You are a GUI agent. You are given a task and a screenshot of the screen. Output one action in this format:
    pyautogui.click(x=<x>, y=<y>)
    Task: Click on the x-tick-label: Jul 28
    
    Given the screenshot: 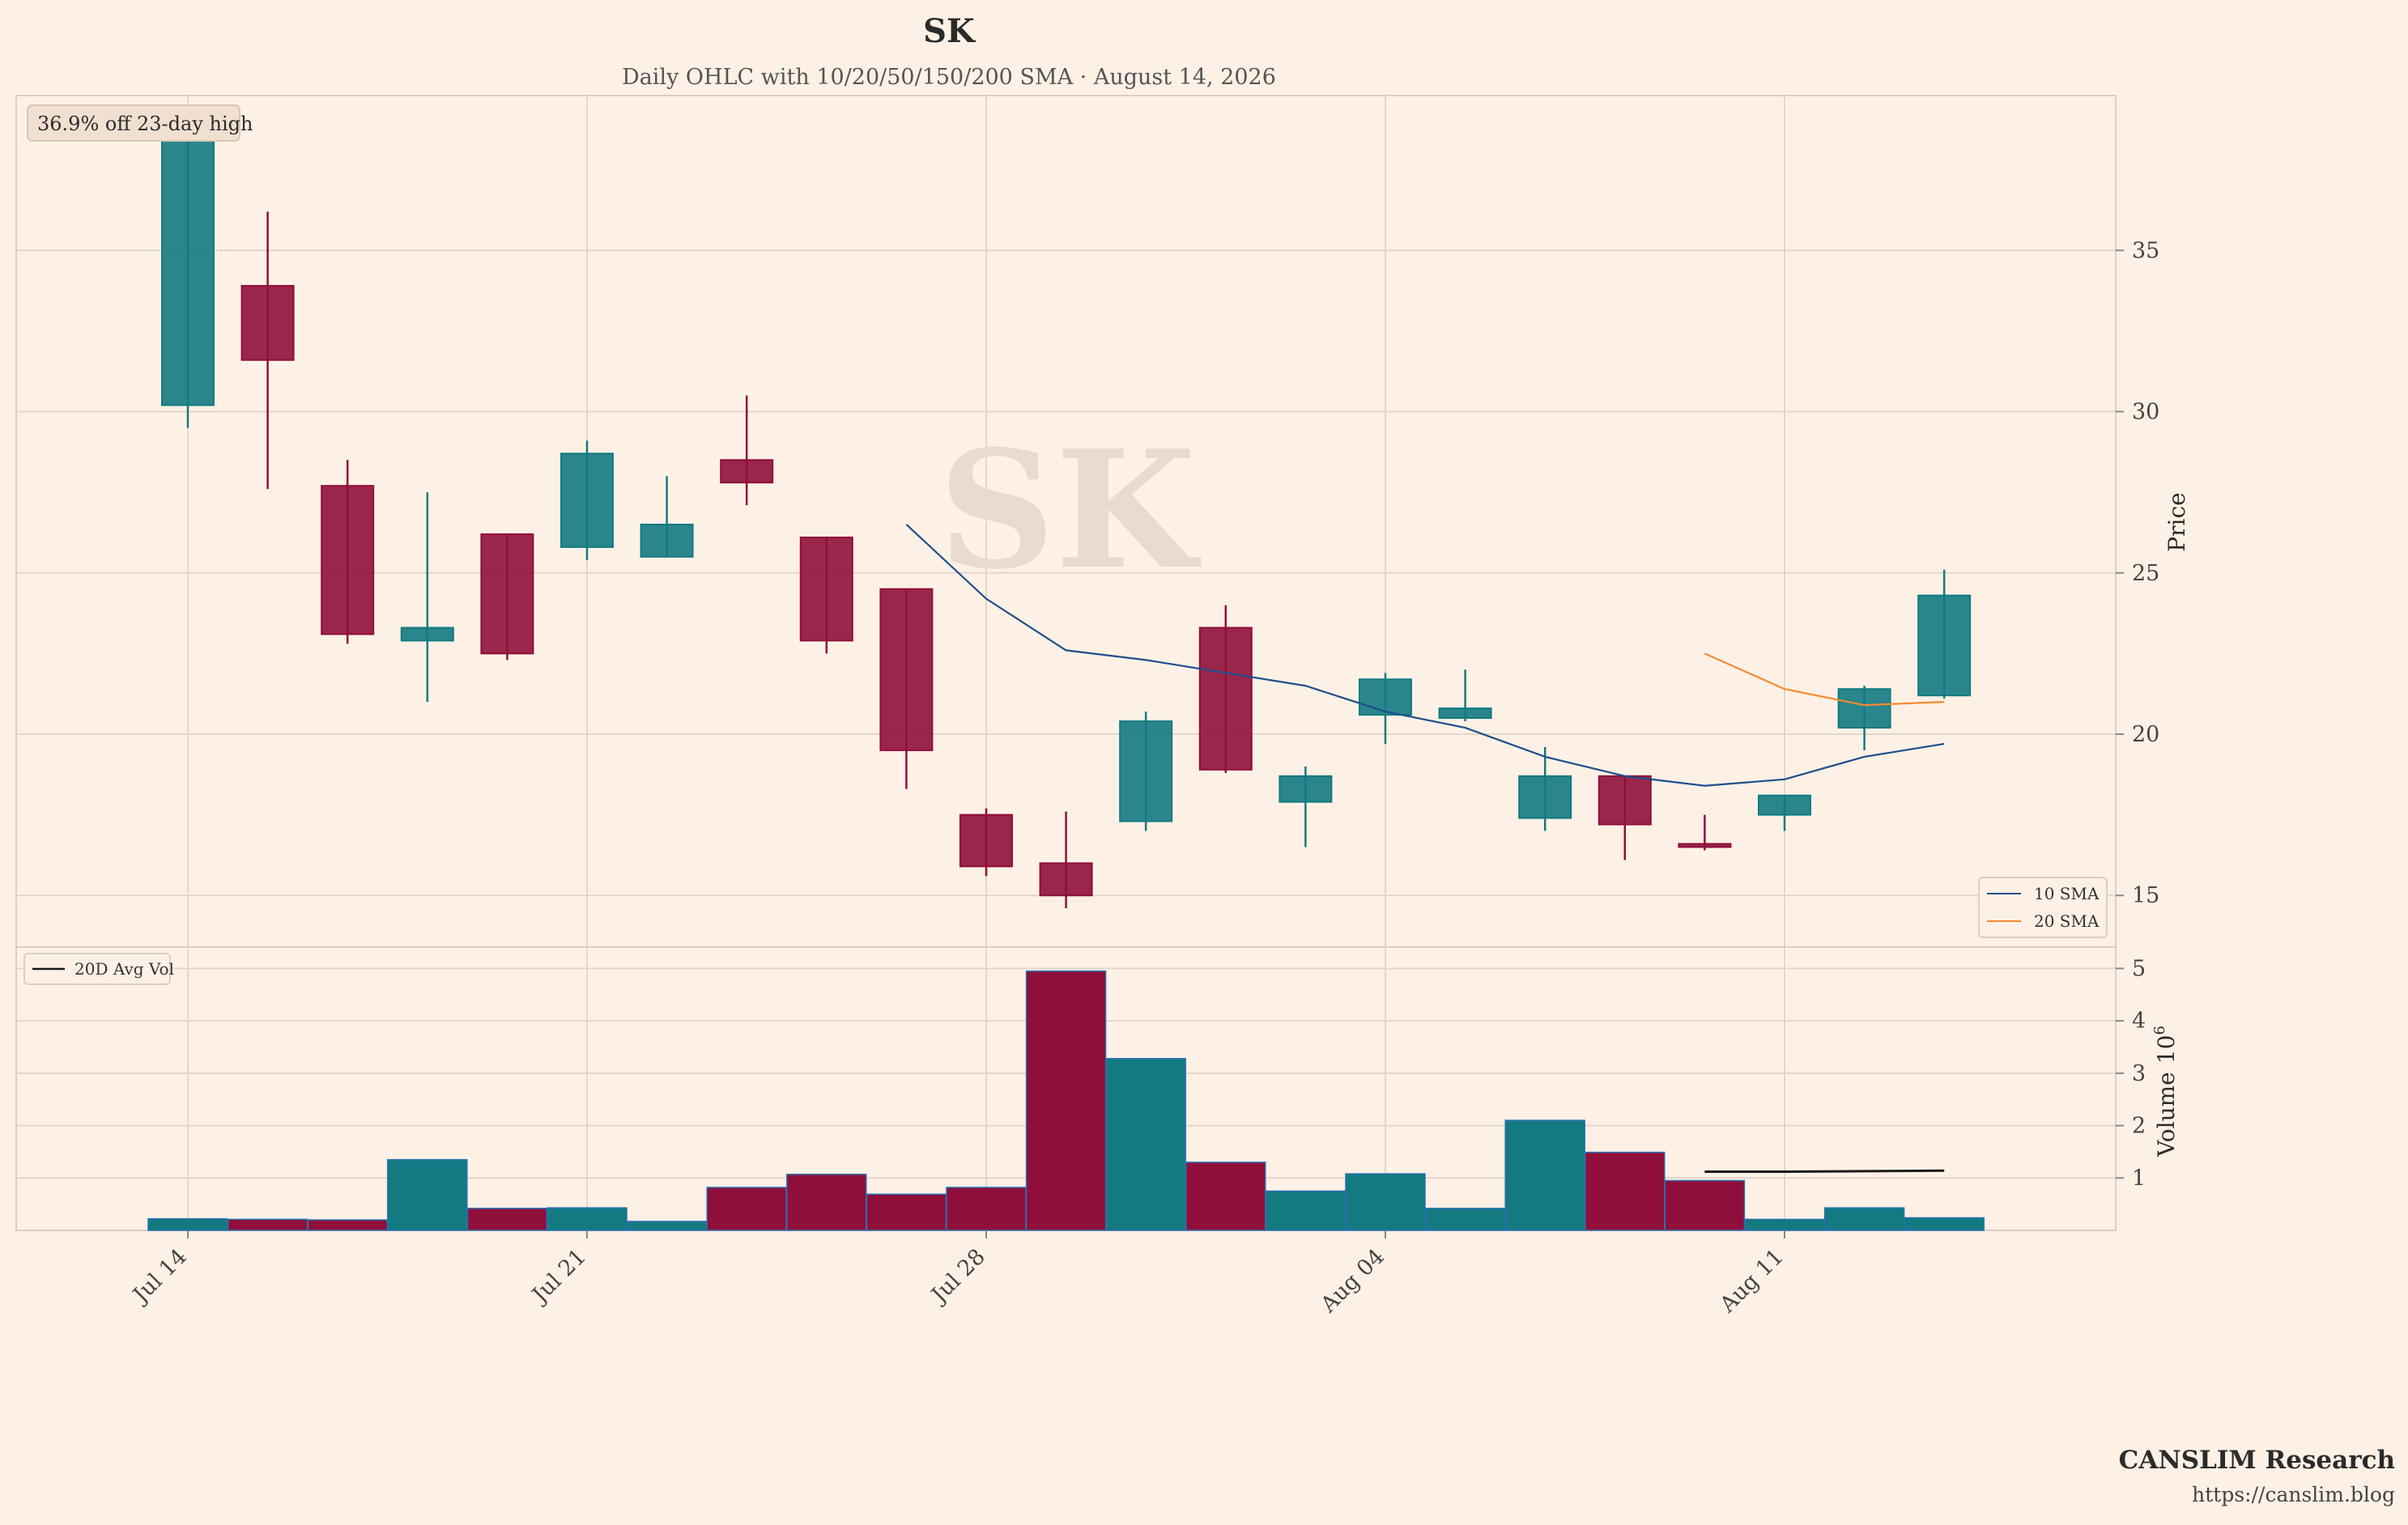 What is the action you would take?
    pyautogui.click(x=957, y=1276)
    